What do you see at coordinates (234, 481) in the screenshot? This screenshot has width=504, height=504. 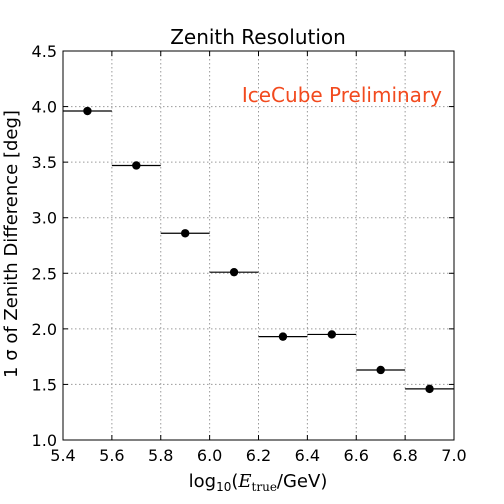 I see `x-axis-label-open-paren: (` at bounding box center [234, 481].